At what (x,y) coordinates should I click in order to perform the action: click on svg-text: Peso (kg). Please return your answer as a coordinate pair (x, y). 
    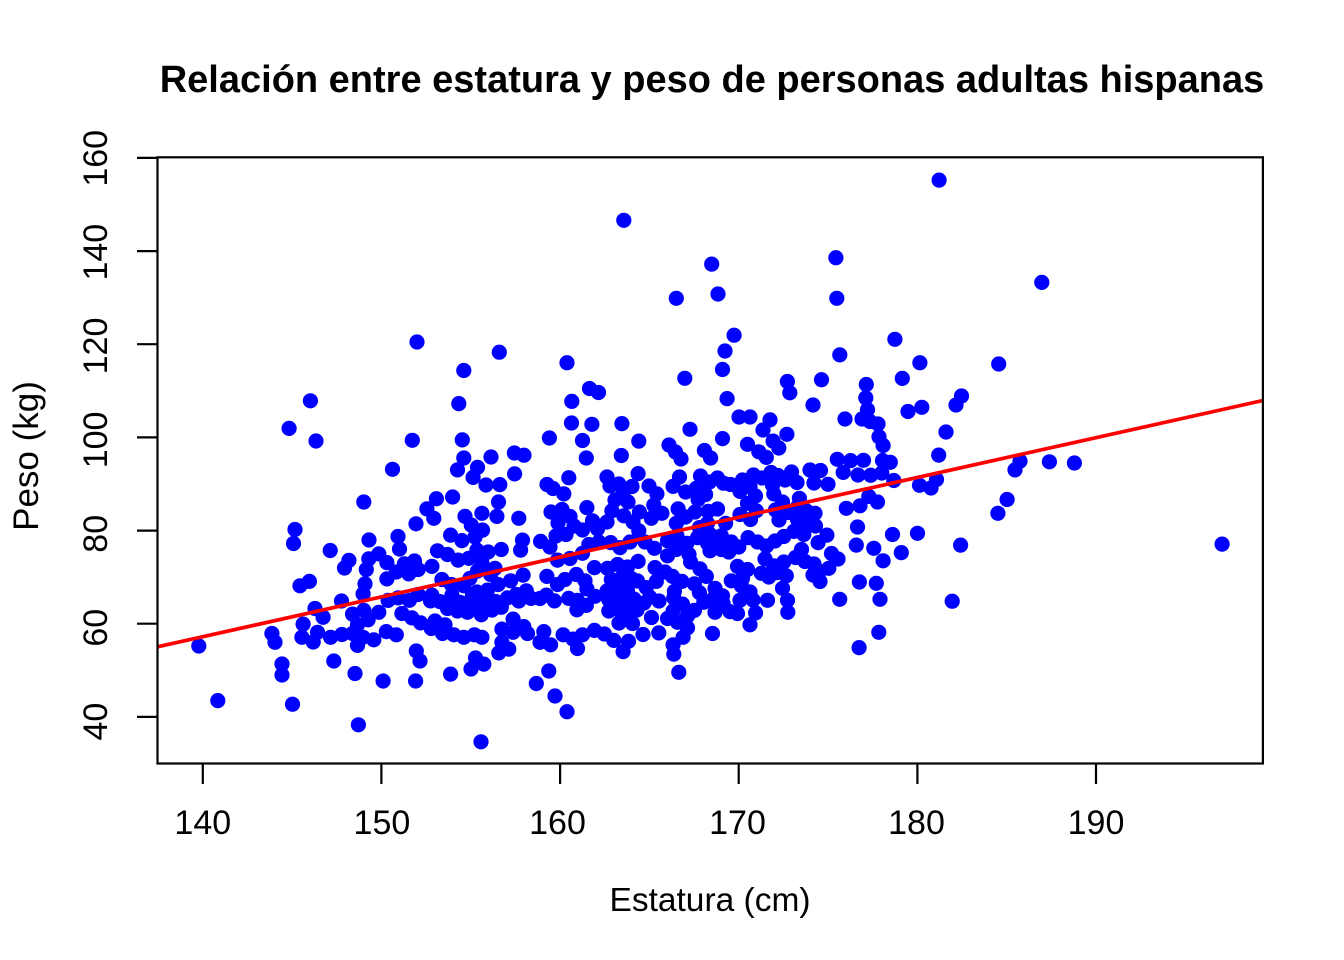
    Looking at the image, I should click on (26, 456).